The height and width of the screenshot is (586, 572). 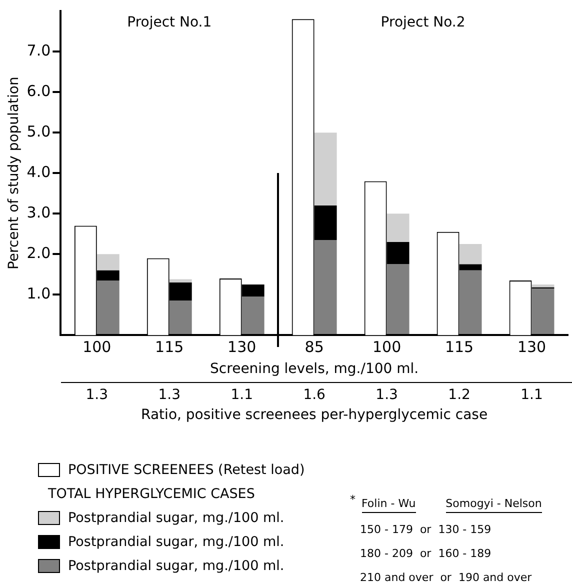 What do you see at coordinates (38, 213) in the screenshot?
I see `y-tick-label: 3.0` at bounding box center [38, 213].